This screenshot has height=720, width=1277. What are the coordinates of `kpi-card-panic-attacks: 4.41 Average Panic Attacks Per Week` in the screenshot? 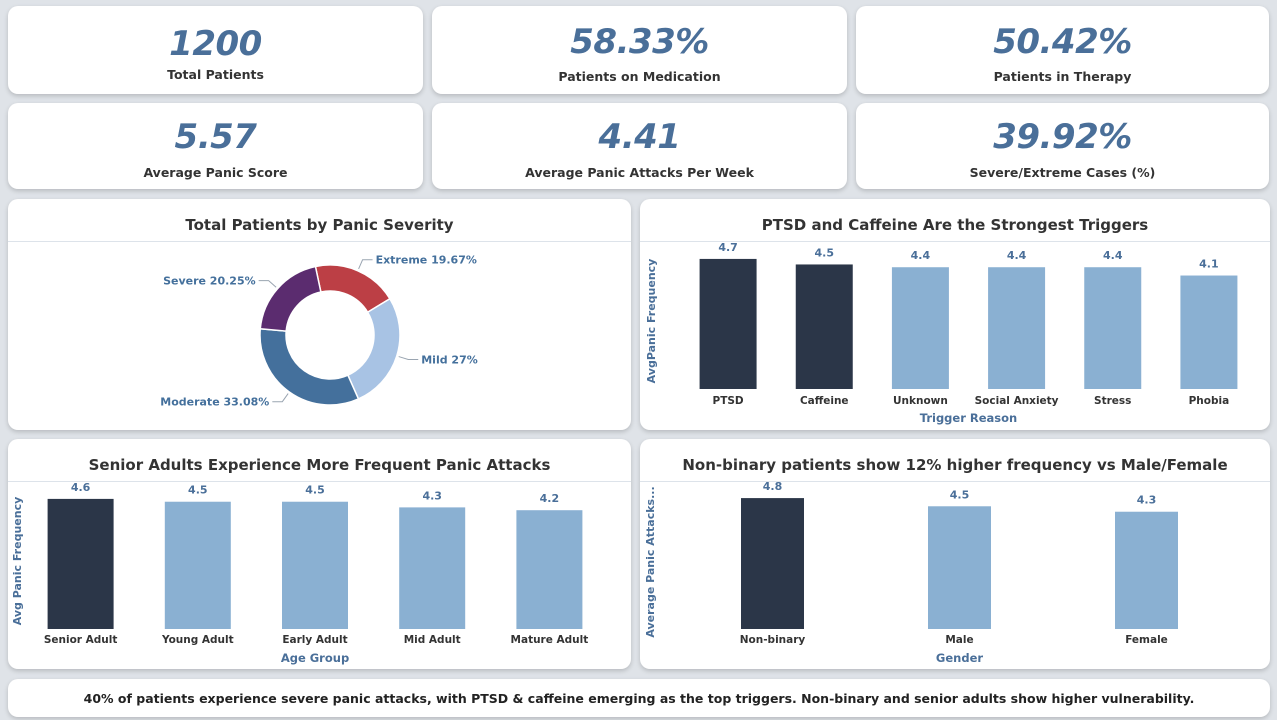 It's located at (639, 146).